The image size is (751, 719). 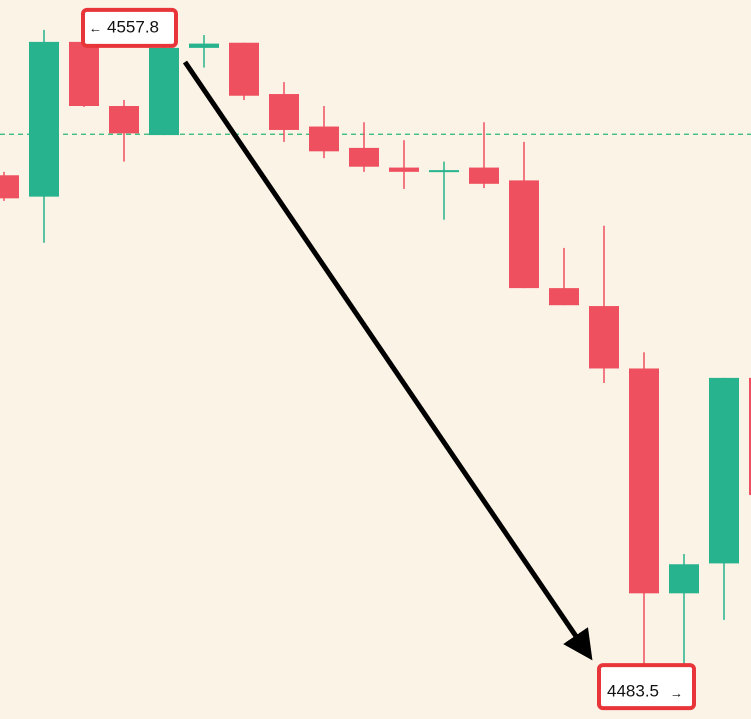 What do you see at coordinates (95, 27) in the screenshot?
I see `high-label-arrow: ←` at bounding box center [95, 27].